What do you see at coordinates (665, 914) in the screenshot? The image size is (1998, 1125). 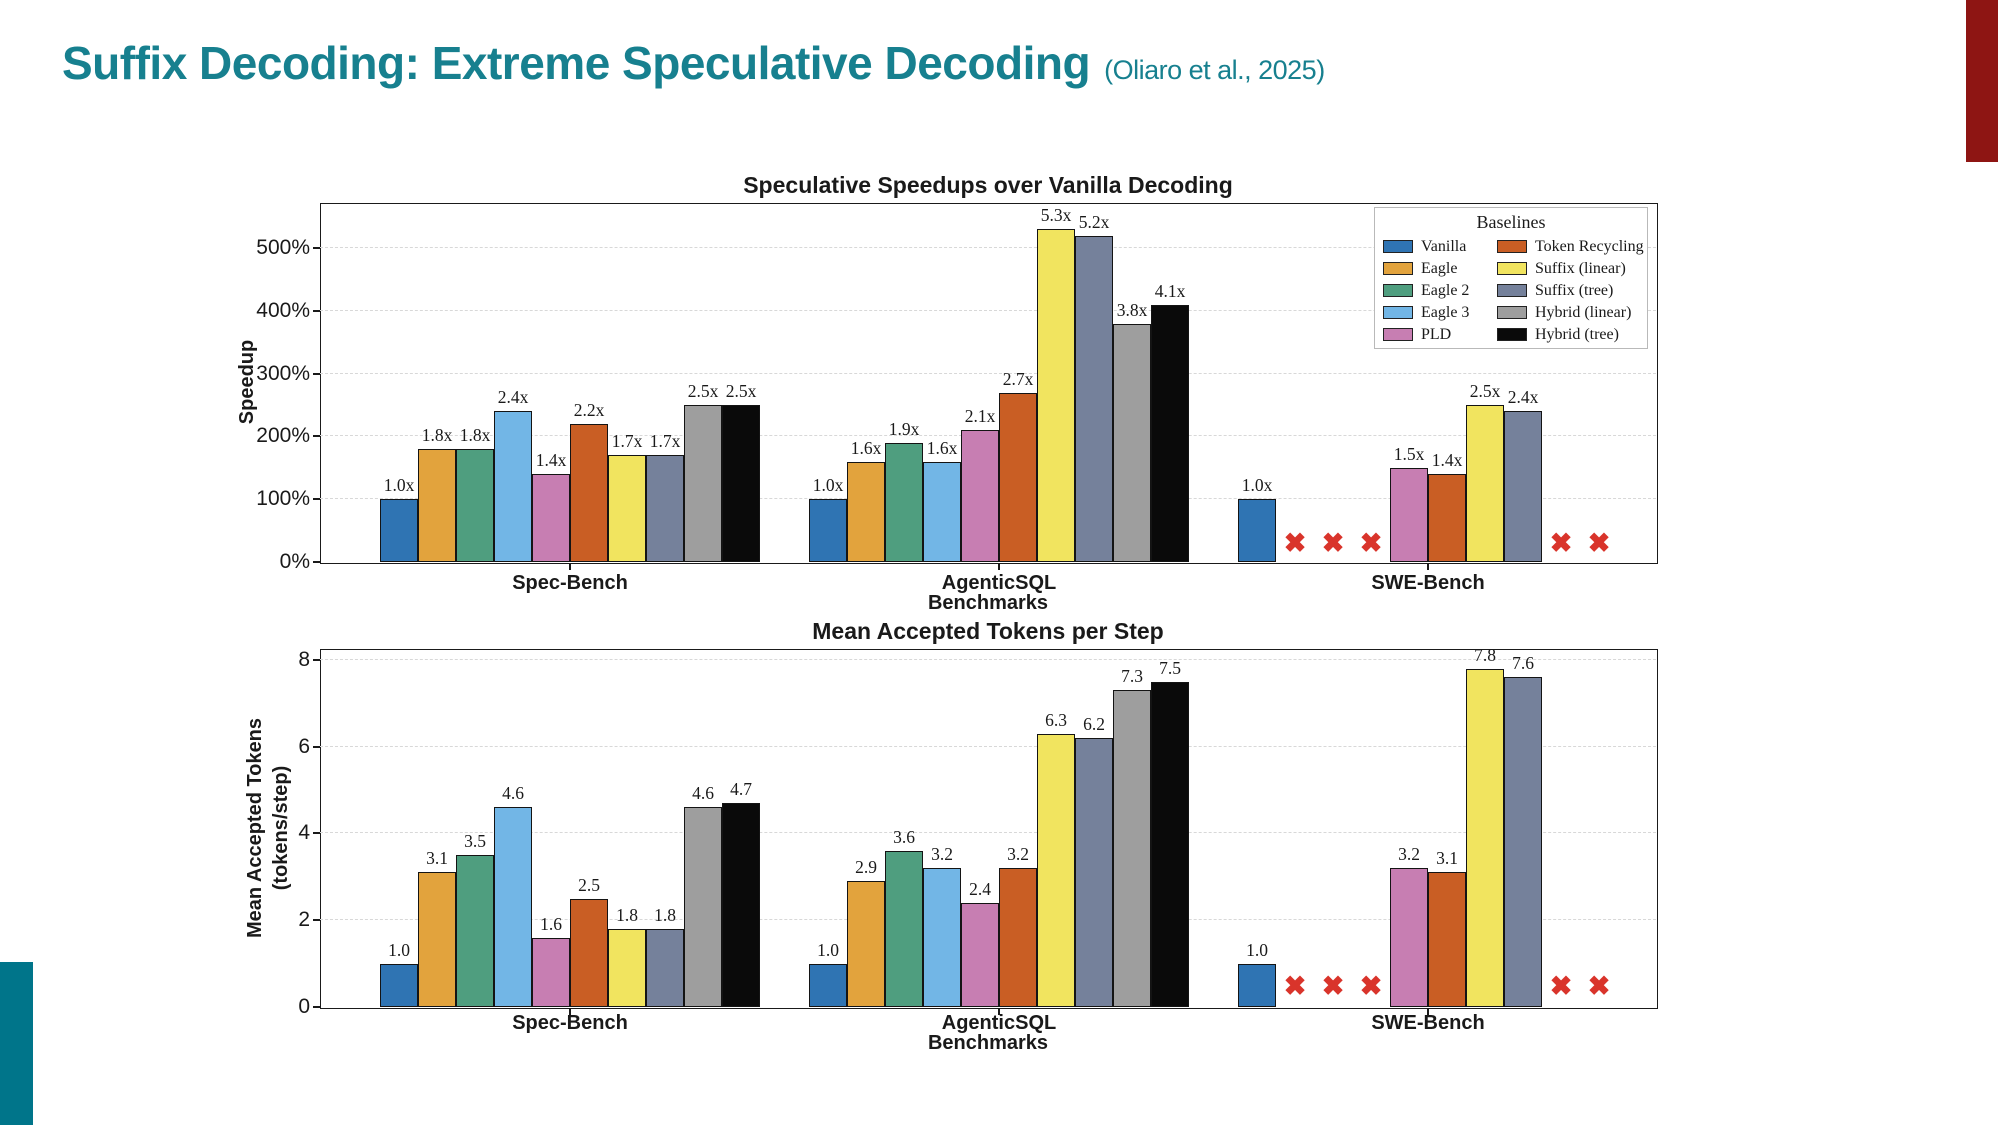 I see `bar-value-label: 1.8` at bounding box center [665, 914].